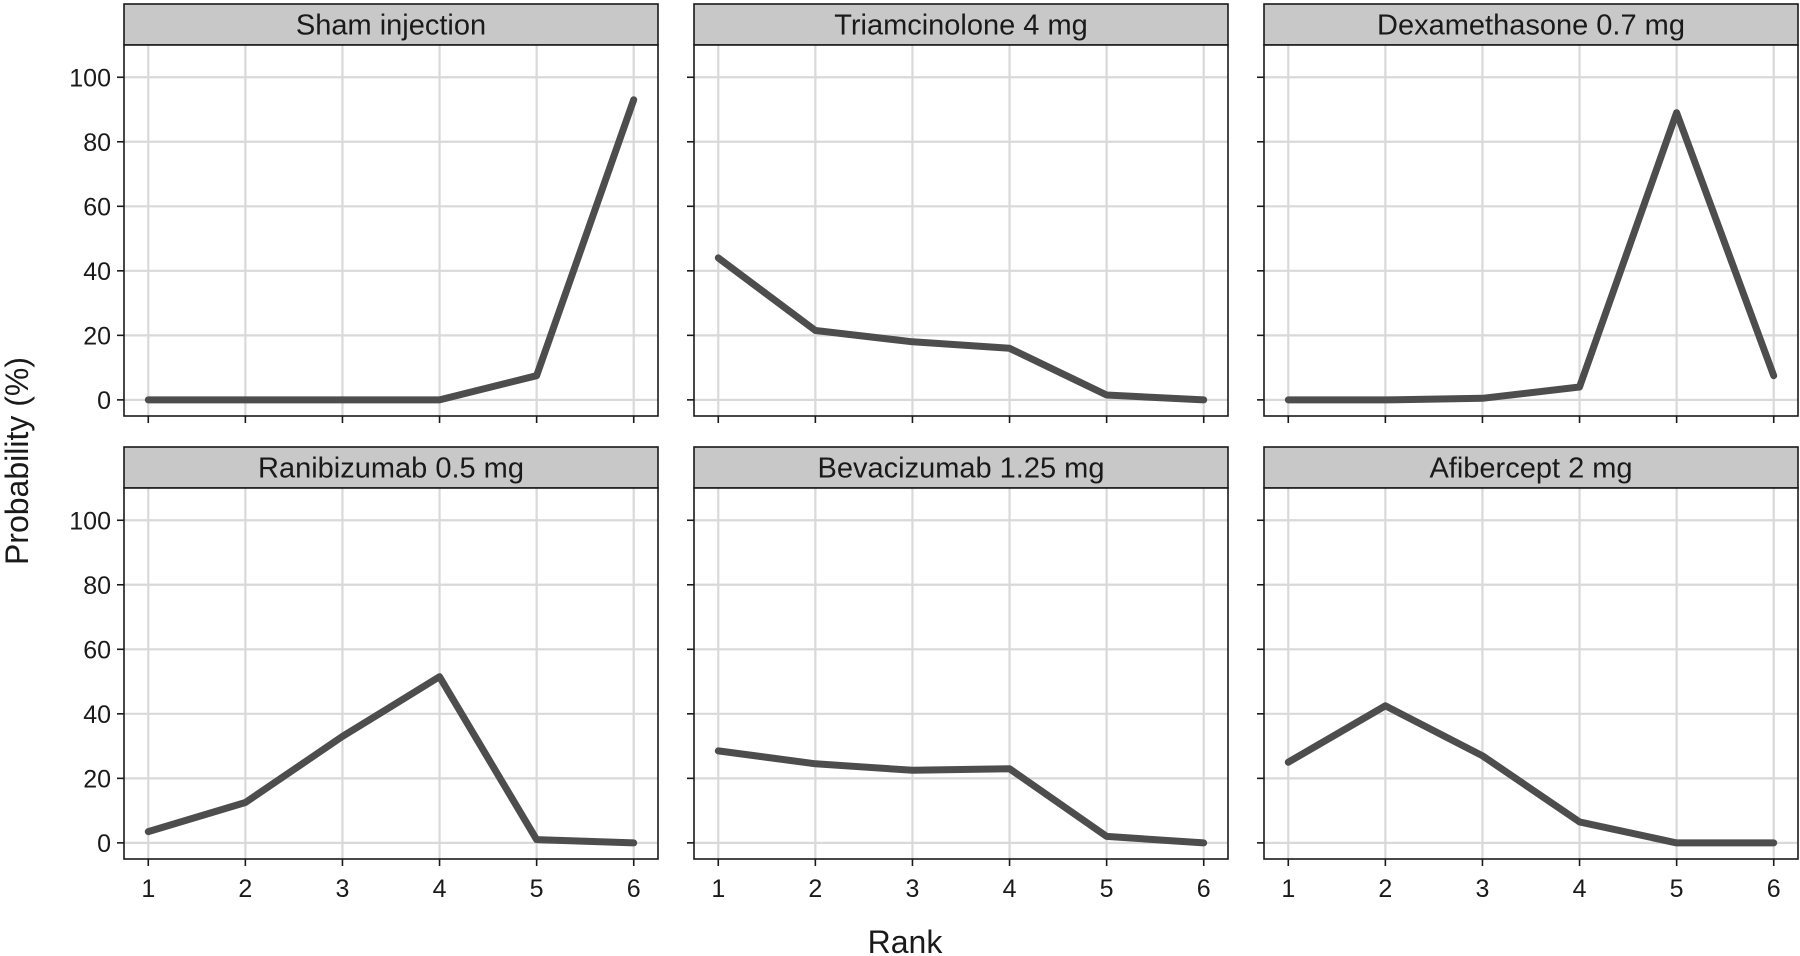 The width and height of the screenshot is (1800, 956). I want to click on panel-title: Bevacizumab 1.25 mg, so click(961, 469).